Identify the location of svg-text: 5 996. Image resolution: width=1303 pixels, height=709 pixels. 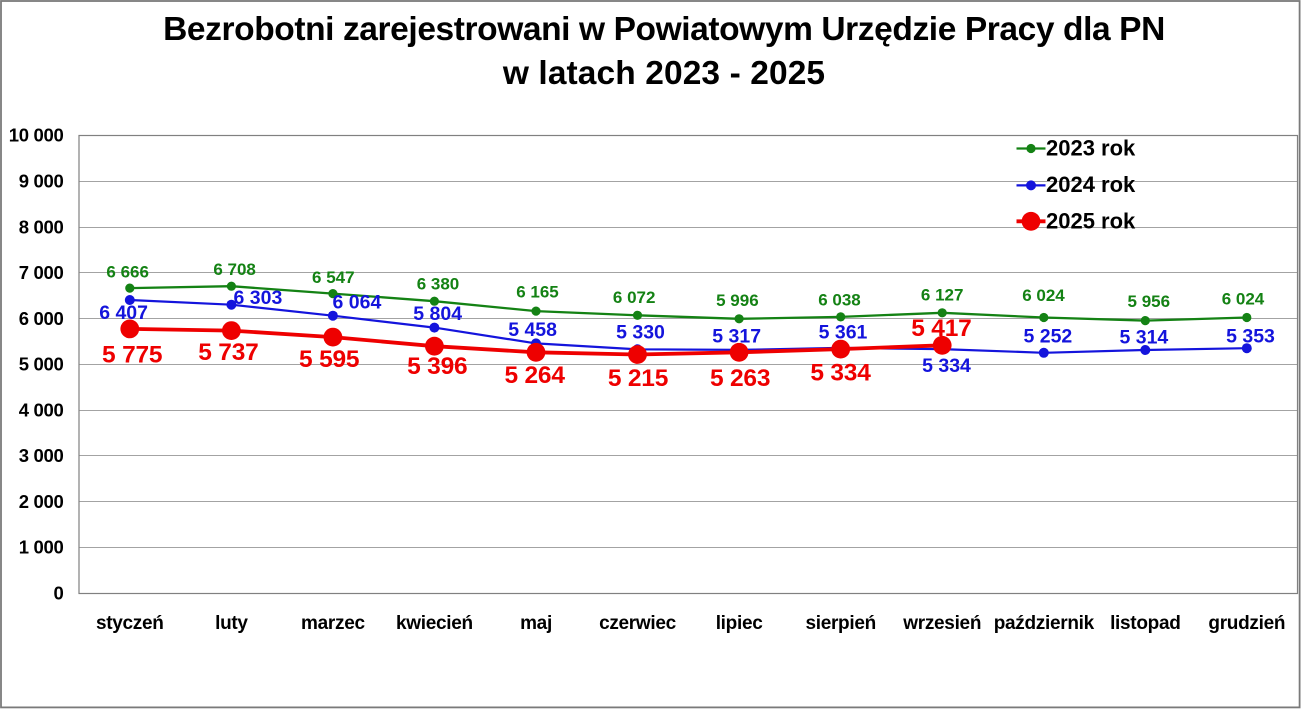
(737, 300).